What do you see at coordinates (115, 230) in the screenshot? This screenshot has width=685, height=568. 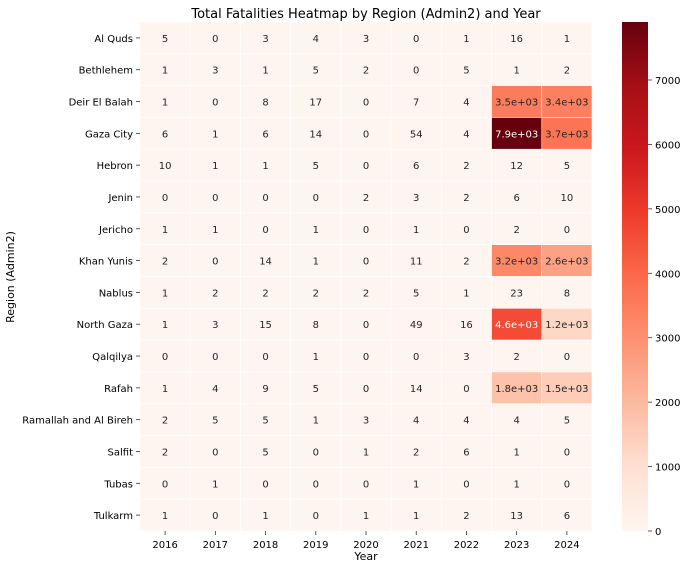 I see `y-tick-label: Jericho` at bounding box center [115, 230].